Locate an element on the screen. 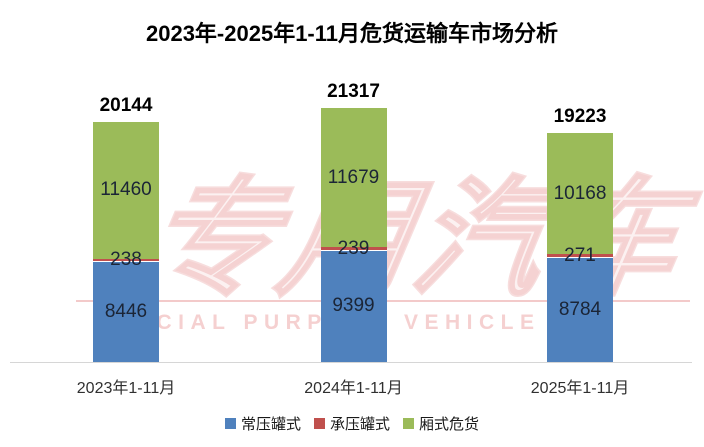 This screenshot has width=704, height=447. bar-1-segment-2-value: 11679 is located at coordinates (353, 177).